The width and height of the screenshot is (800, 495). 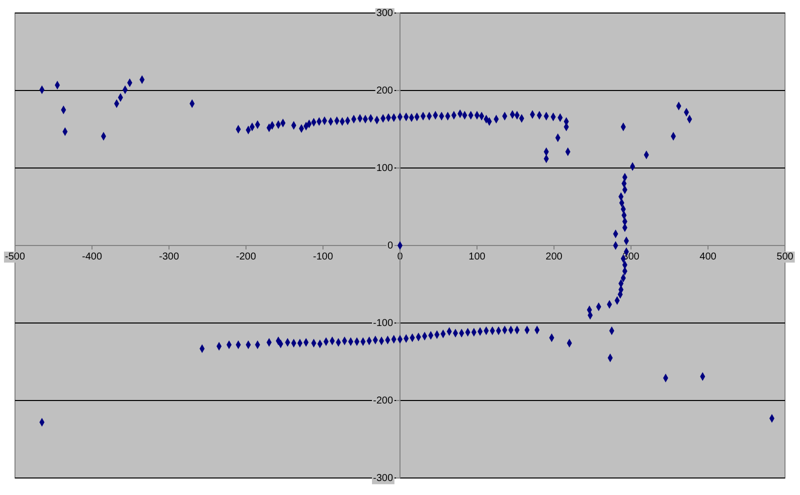 I want to click on x-tick-label: -500, so click(x=15, y=257).